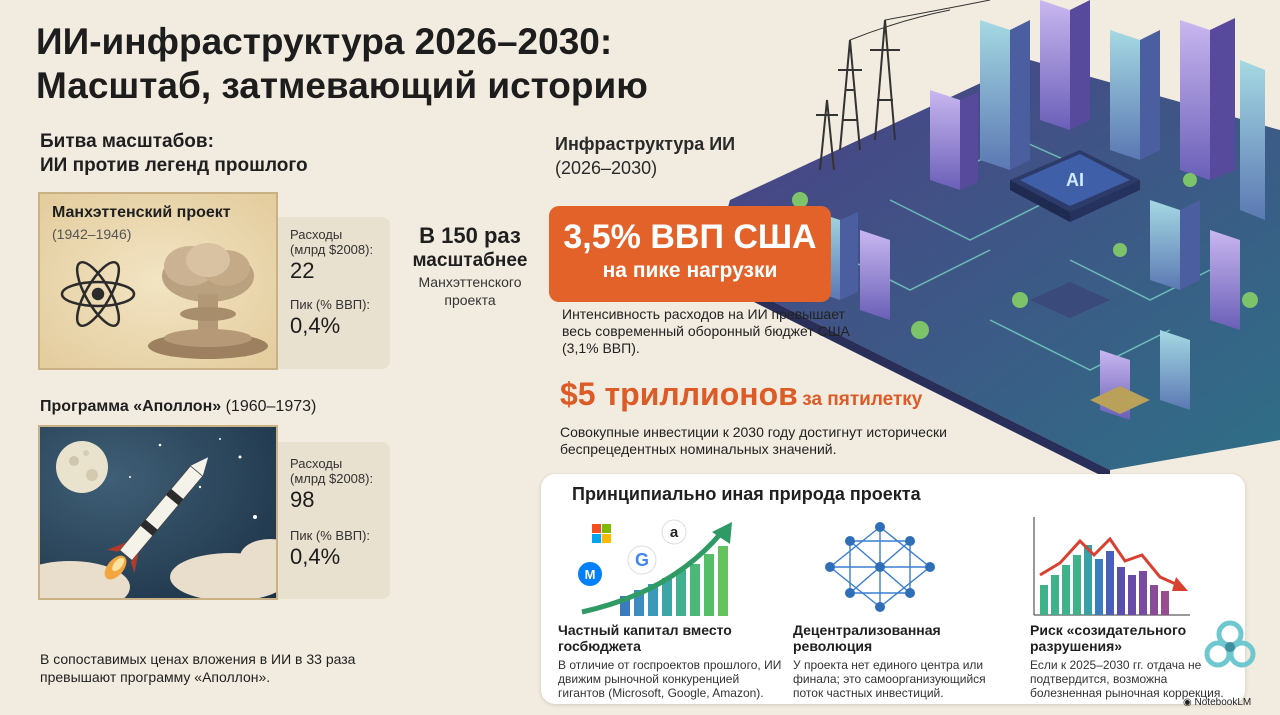 Image resolution: width=1280 pixels, height=715 pixels. What do you see at coordinates (470, 235) in the screenshot?
I see `scale-comparison-big: В 150 раз` at bounding box center [470, 235].